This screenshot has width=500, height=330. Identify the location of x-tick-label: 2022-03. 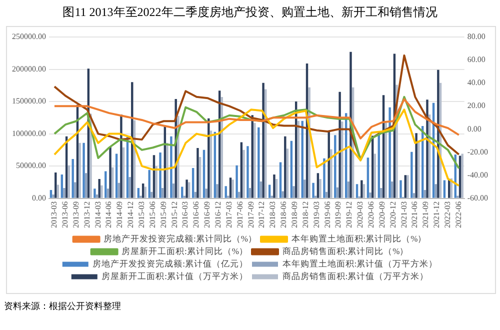
(447, 214).